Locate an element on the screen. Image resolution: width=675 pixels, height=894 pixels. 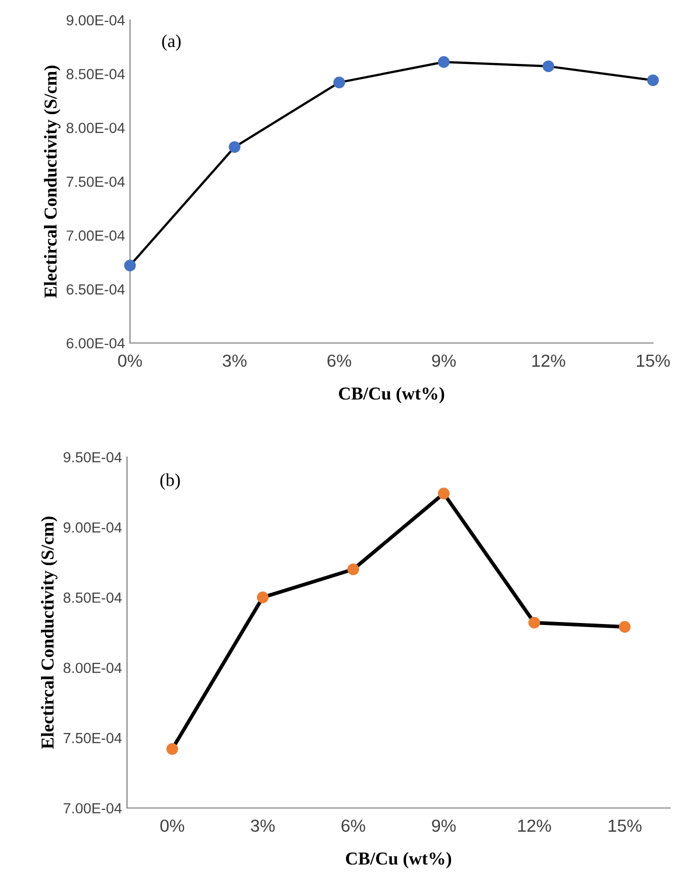
y-tick-label: 6.50E-04 is located at coordinates (95, 289).